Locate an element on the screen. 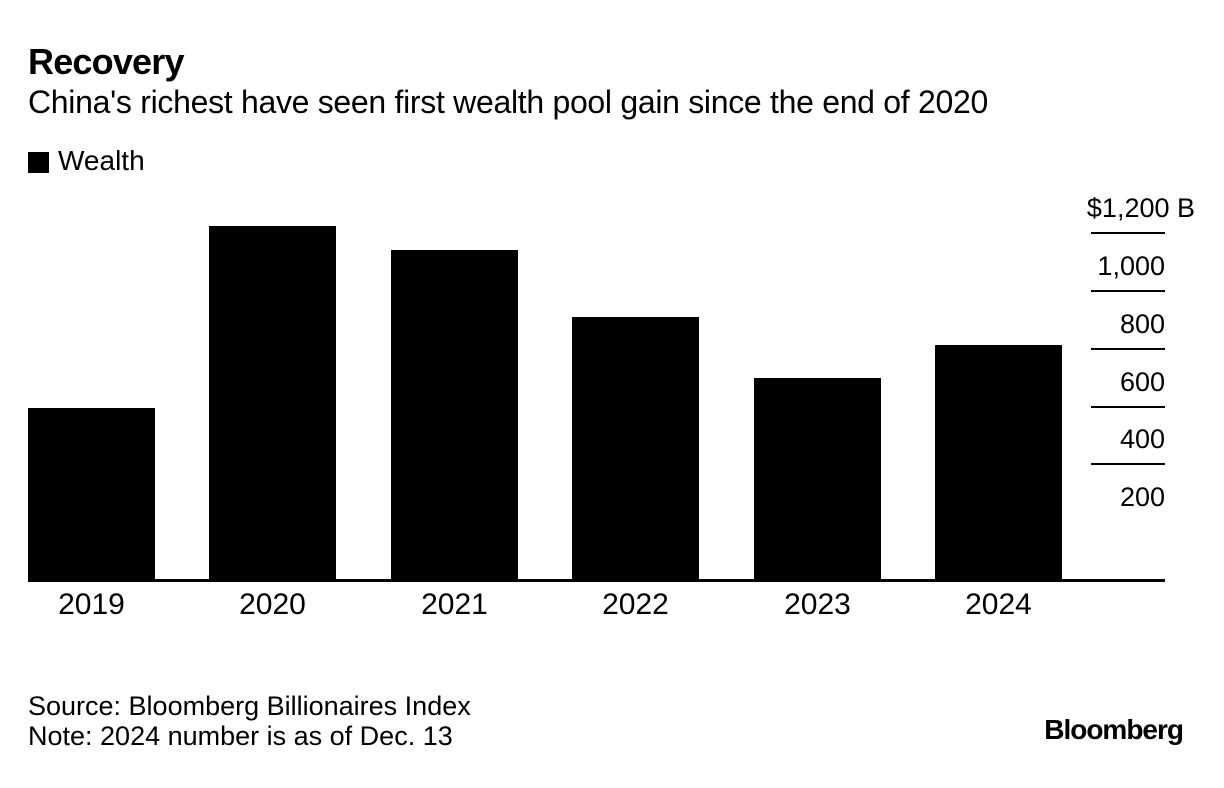  y-axis-label-800: 800 is located at coordinates (1142, 324).